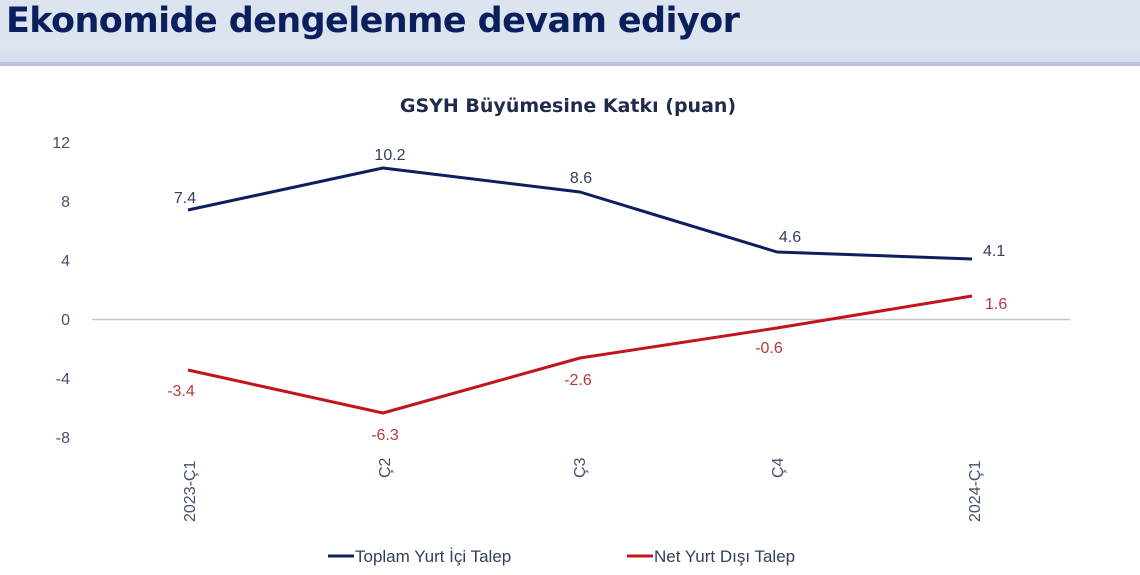 The width and height of the screenshot is (1140, 575). What do you see at coordinates (65, 261) in the screenshot?
I see `y-tick: 4` at bounding box center [65, 261].